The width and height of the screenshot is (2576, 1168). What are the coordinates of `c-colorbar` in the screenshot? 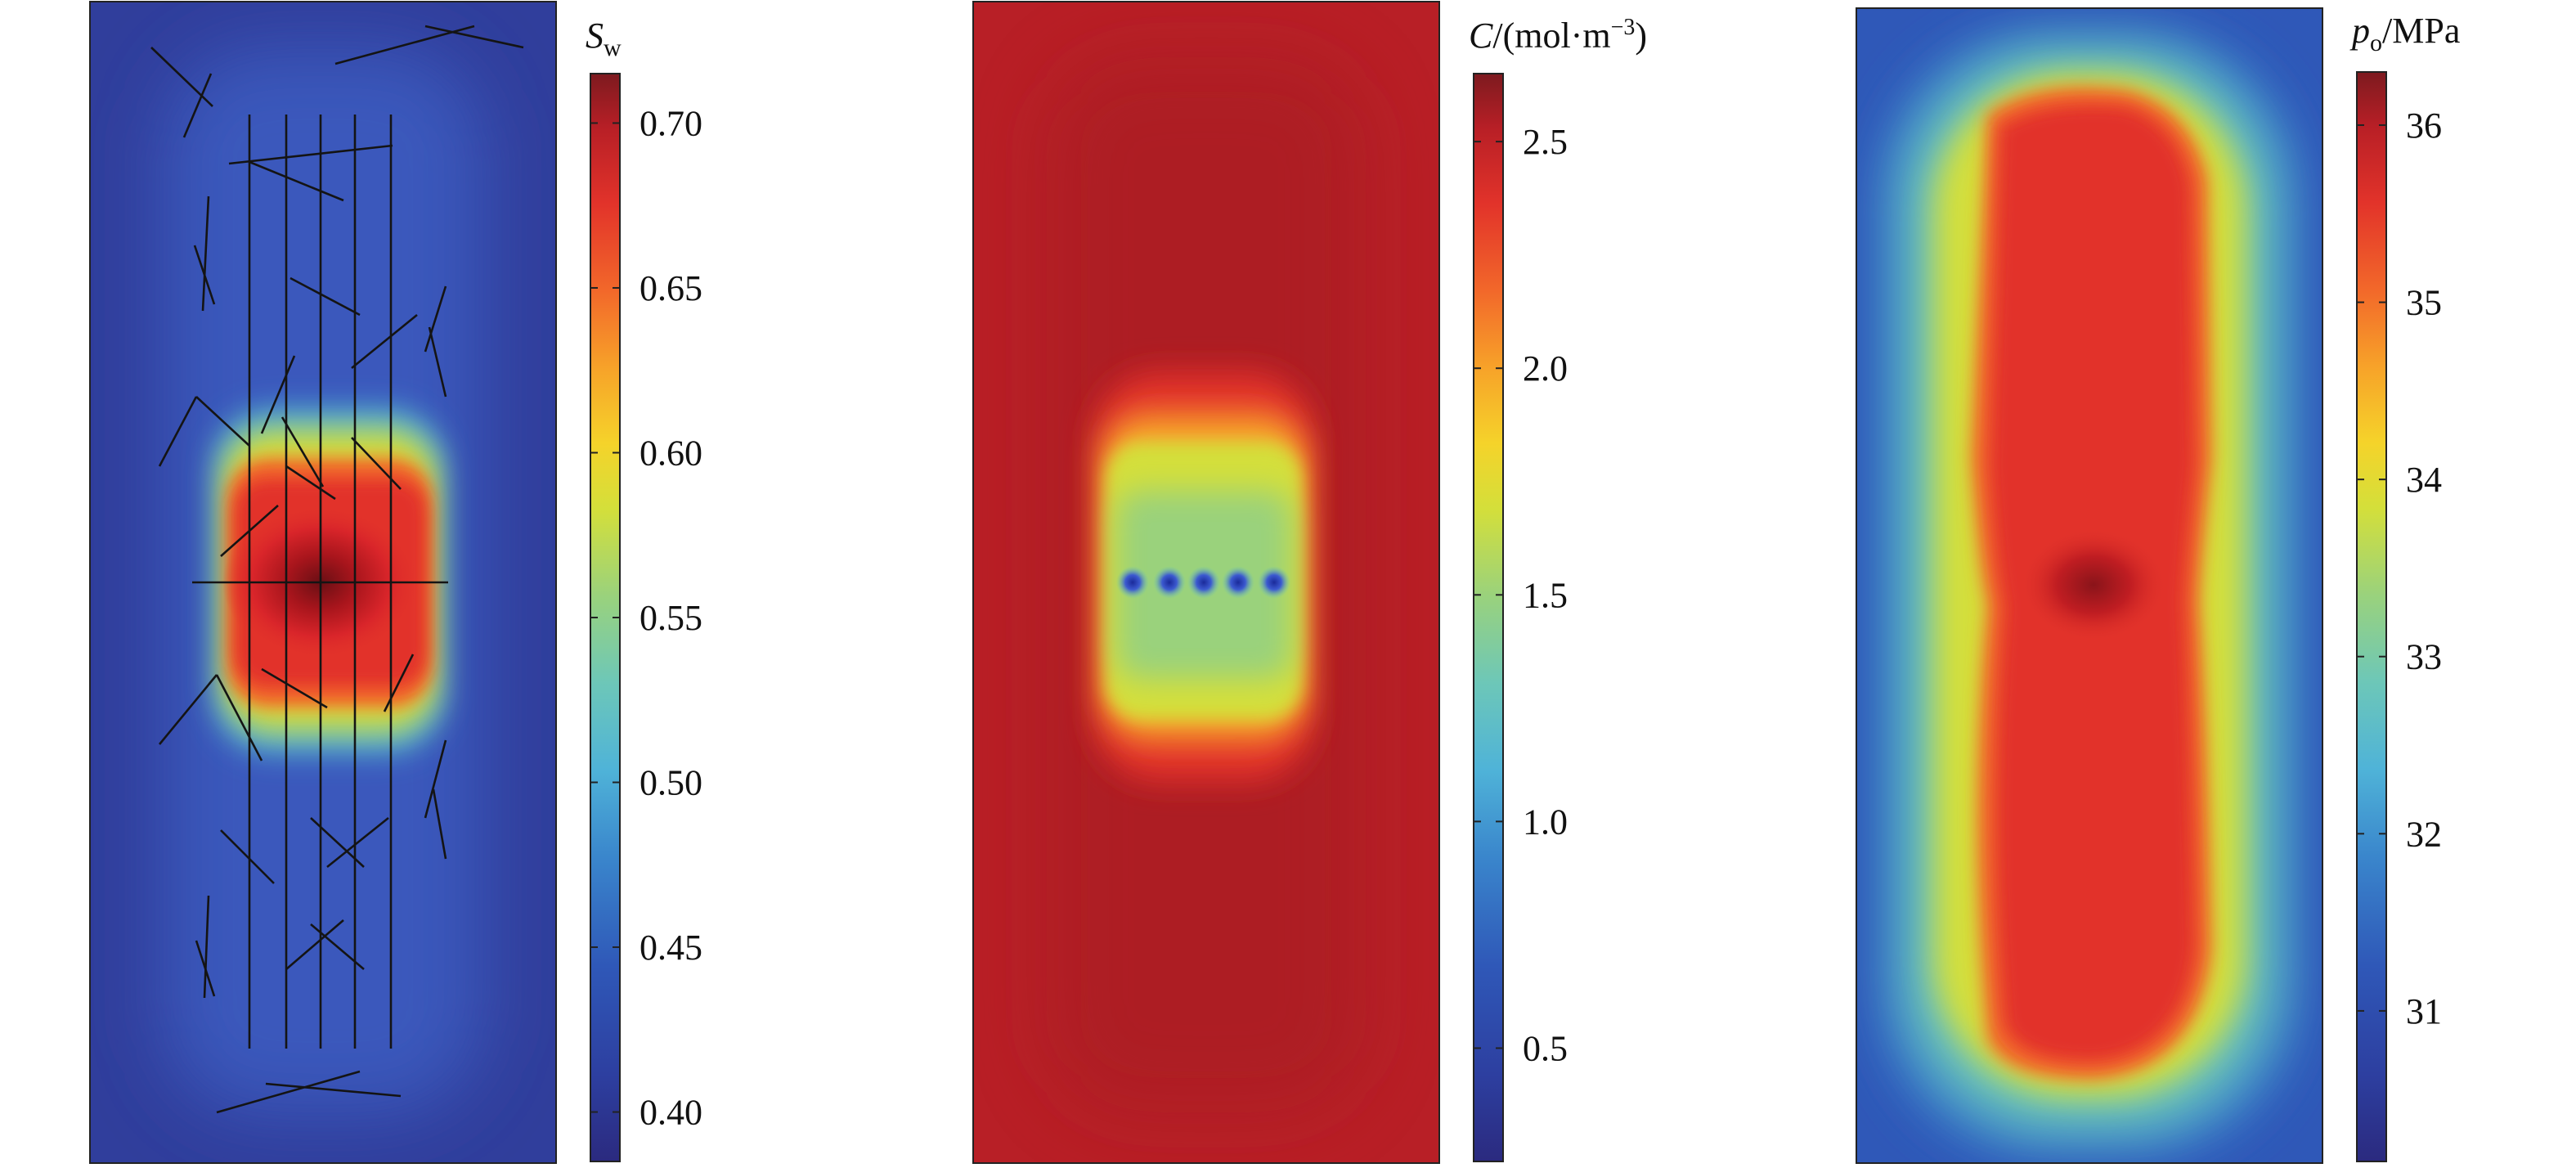 It's located at (1488, 617).